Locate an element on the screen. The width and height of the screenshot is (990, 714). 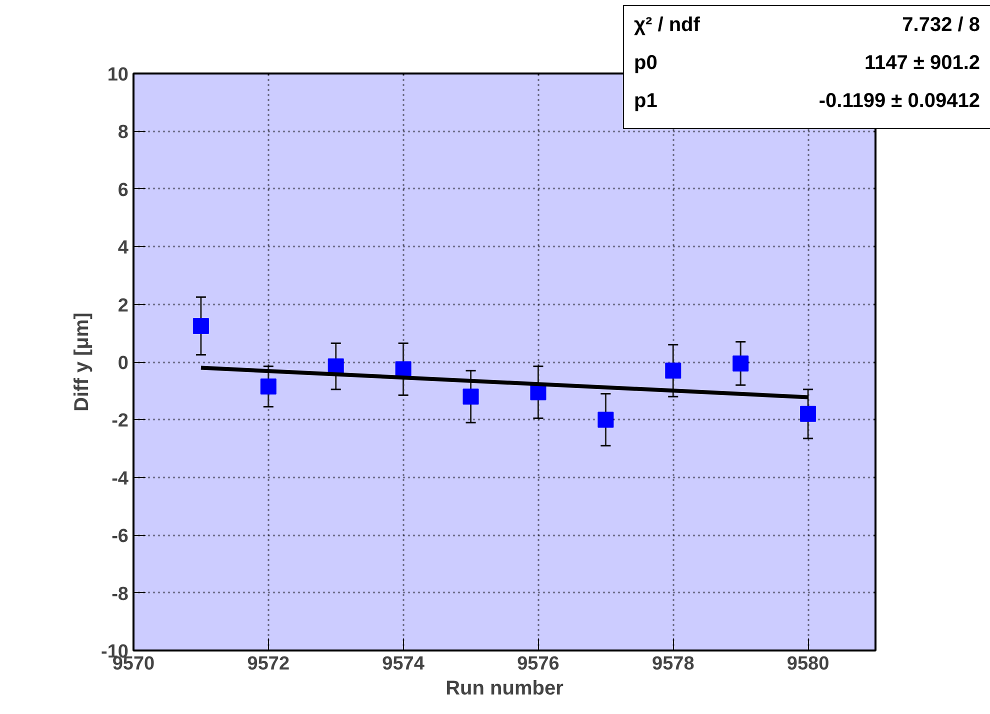
y-tick-label: 4 is located at coordinates (123, 248).